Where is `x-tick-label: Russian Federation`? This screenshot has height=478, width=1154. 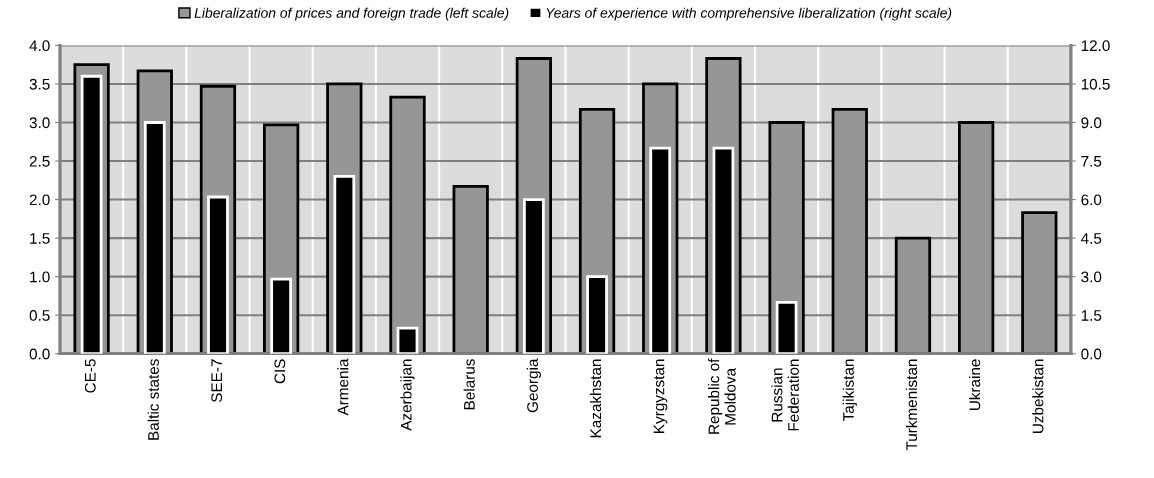
x-tick-label: Russian Federation is located at coordinates (785, 395).